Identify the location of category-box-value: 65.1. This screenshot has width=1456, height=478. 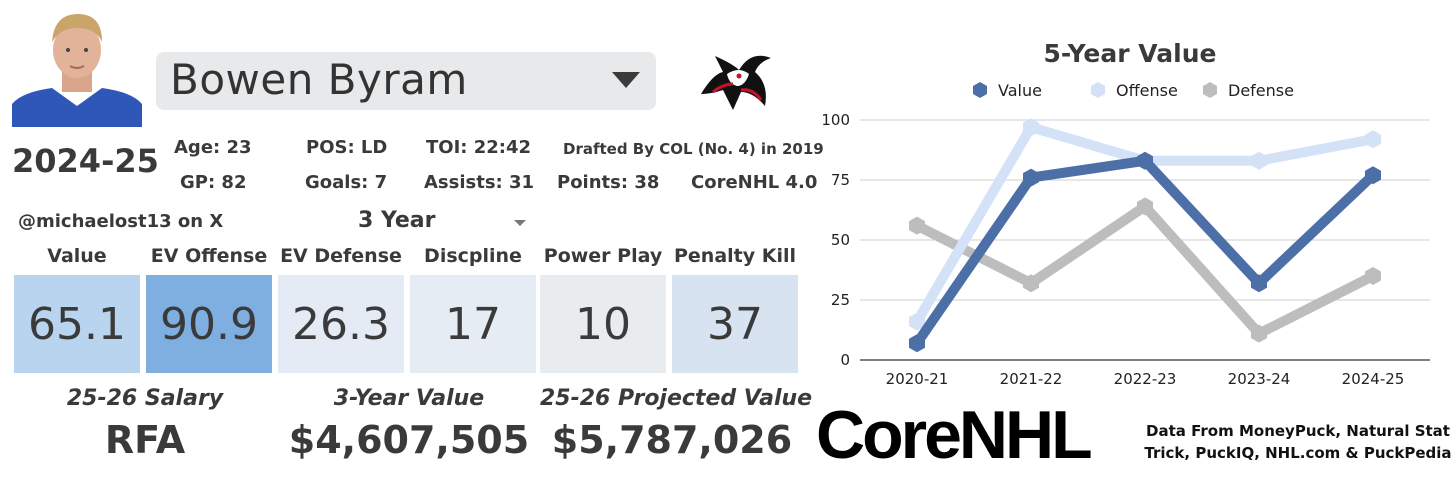
(77, 324).